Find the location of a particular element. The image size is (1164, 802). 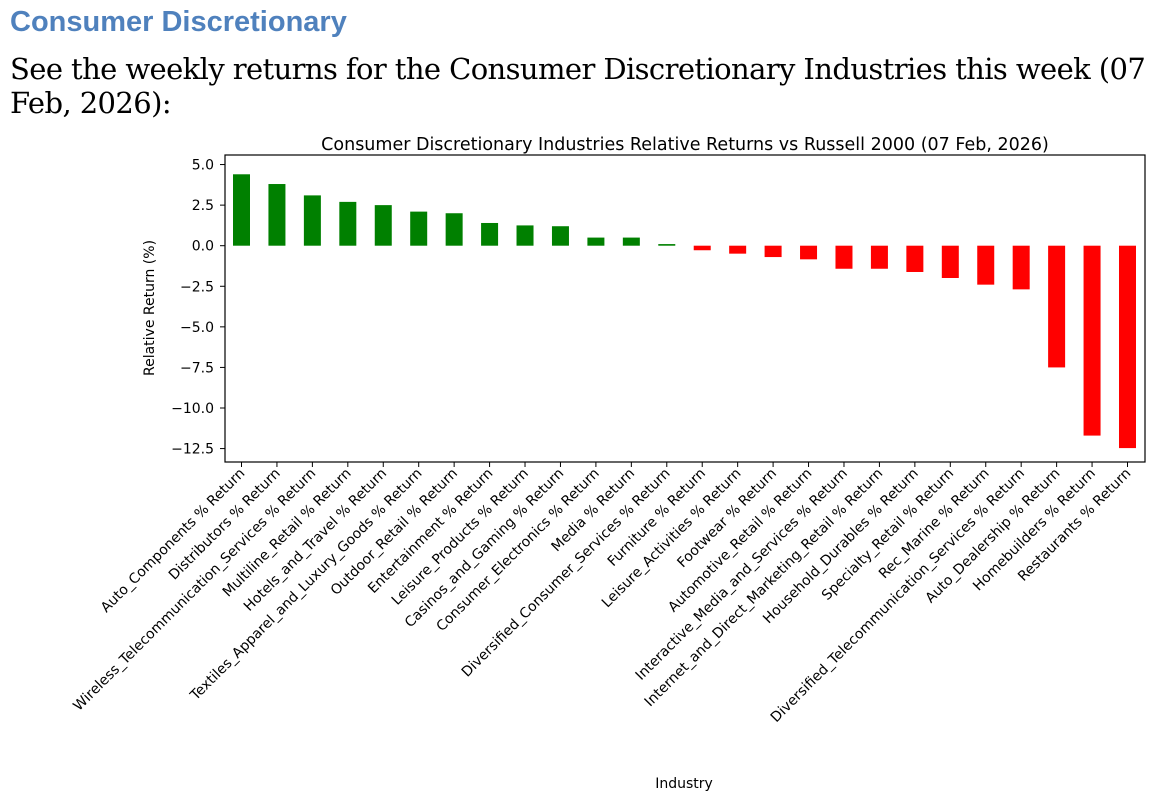

y-tick-label: 0.0 is located at coordinates (203, 247).